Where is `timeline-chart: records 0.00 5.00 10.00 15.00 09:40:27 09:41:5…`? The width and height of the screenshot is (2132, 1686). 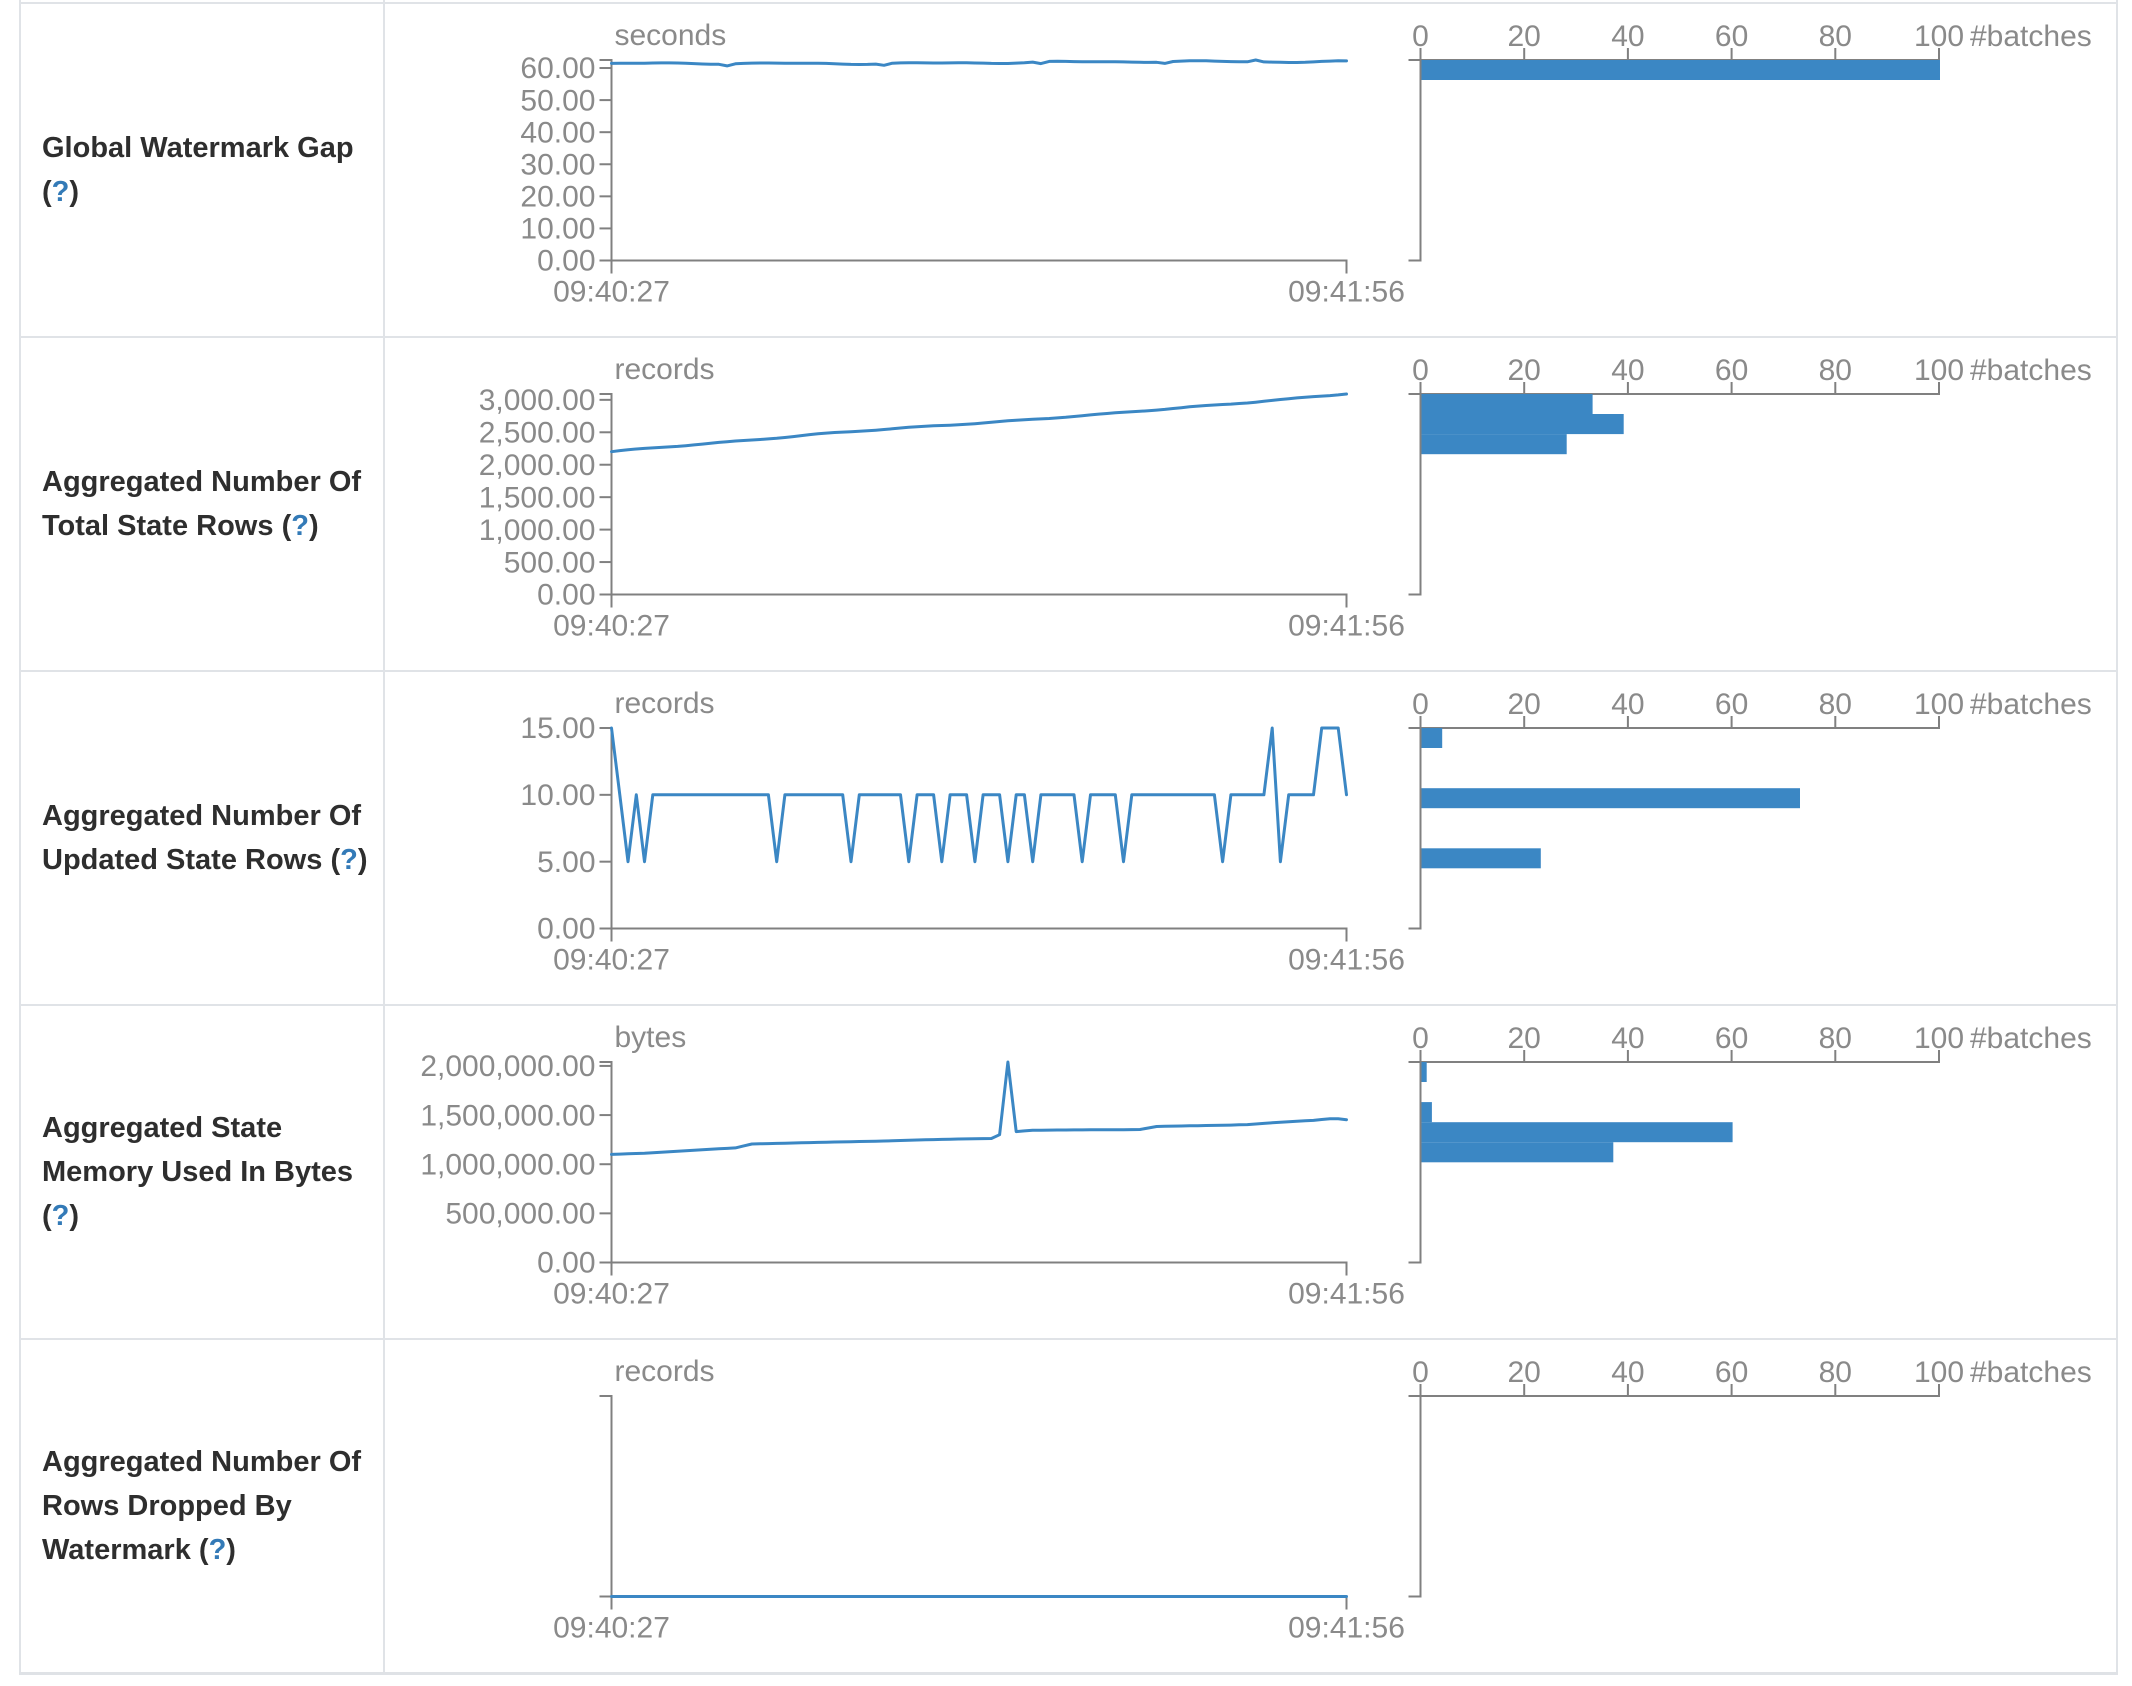 timeline-chart: records 0.00 5.00 10.00 15.00 09:40:27 09:41:5… is located at coordinates (962, 832).